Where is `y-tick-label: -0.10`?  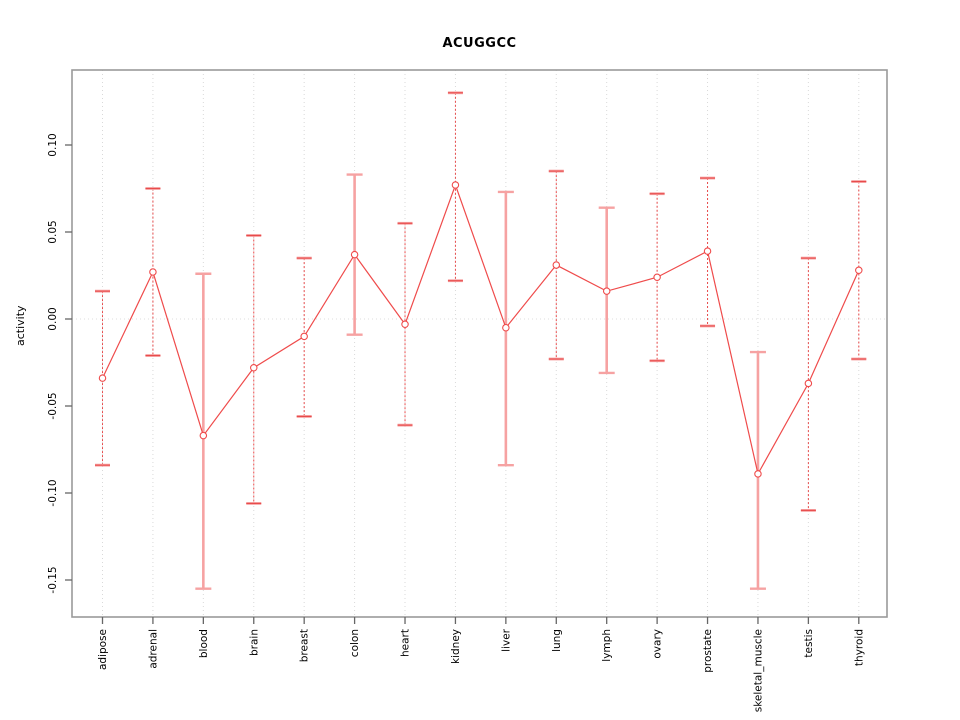
y-tick-label: -0.10 is located at coordinates (53, 492).